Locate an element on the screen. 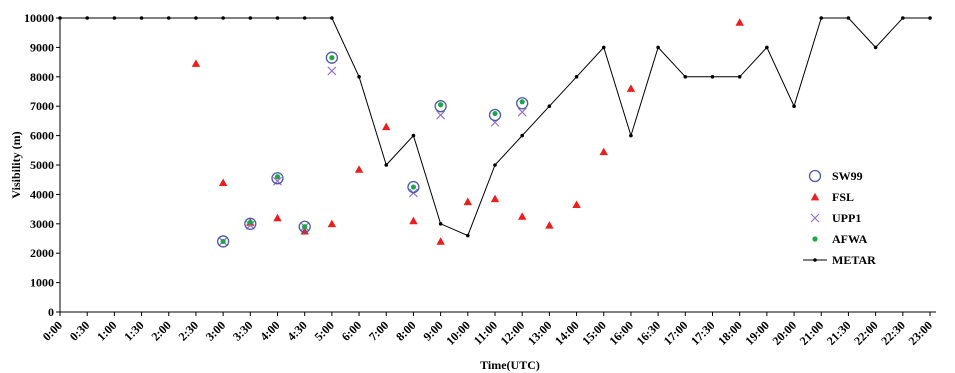  legend-label-afwa: AFWA is located at coordinates (850, 239).